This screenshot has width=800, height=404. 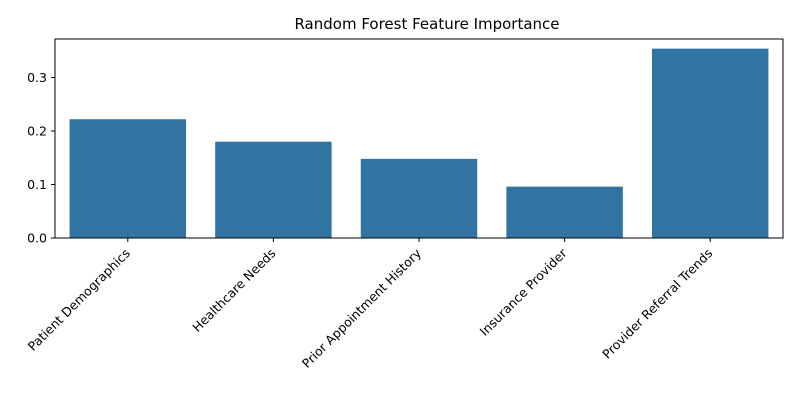 What do you see at coordinates (657, 304) in the screenshot?
I see `x-tick-label: Provider Referral Trends` at bounding box center [657, 304].